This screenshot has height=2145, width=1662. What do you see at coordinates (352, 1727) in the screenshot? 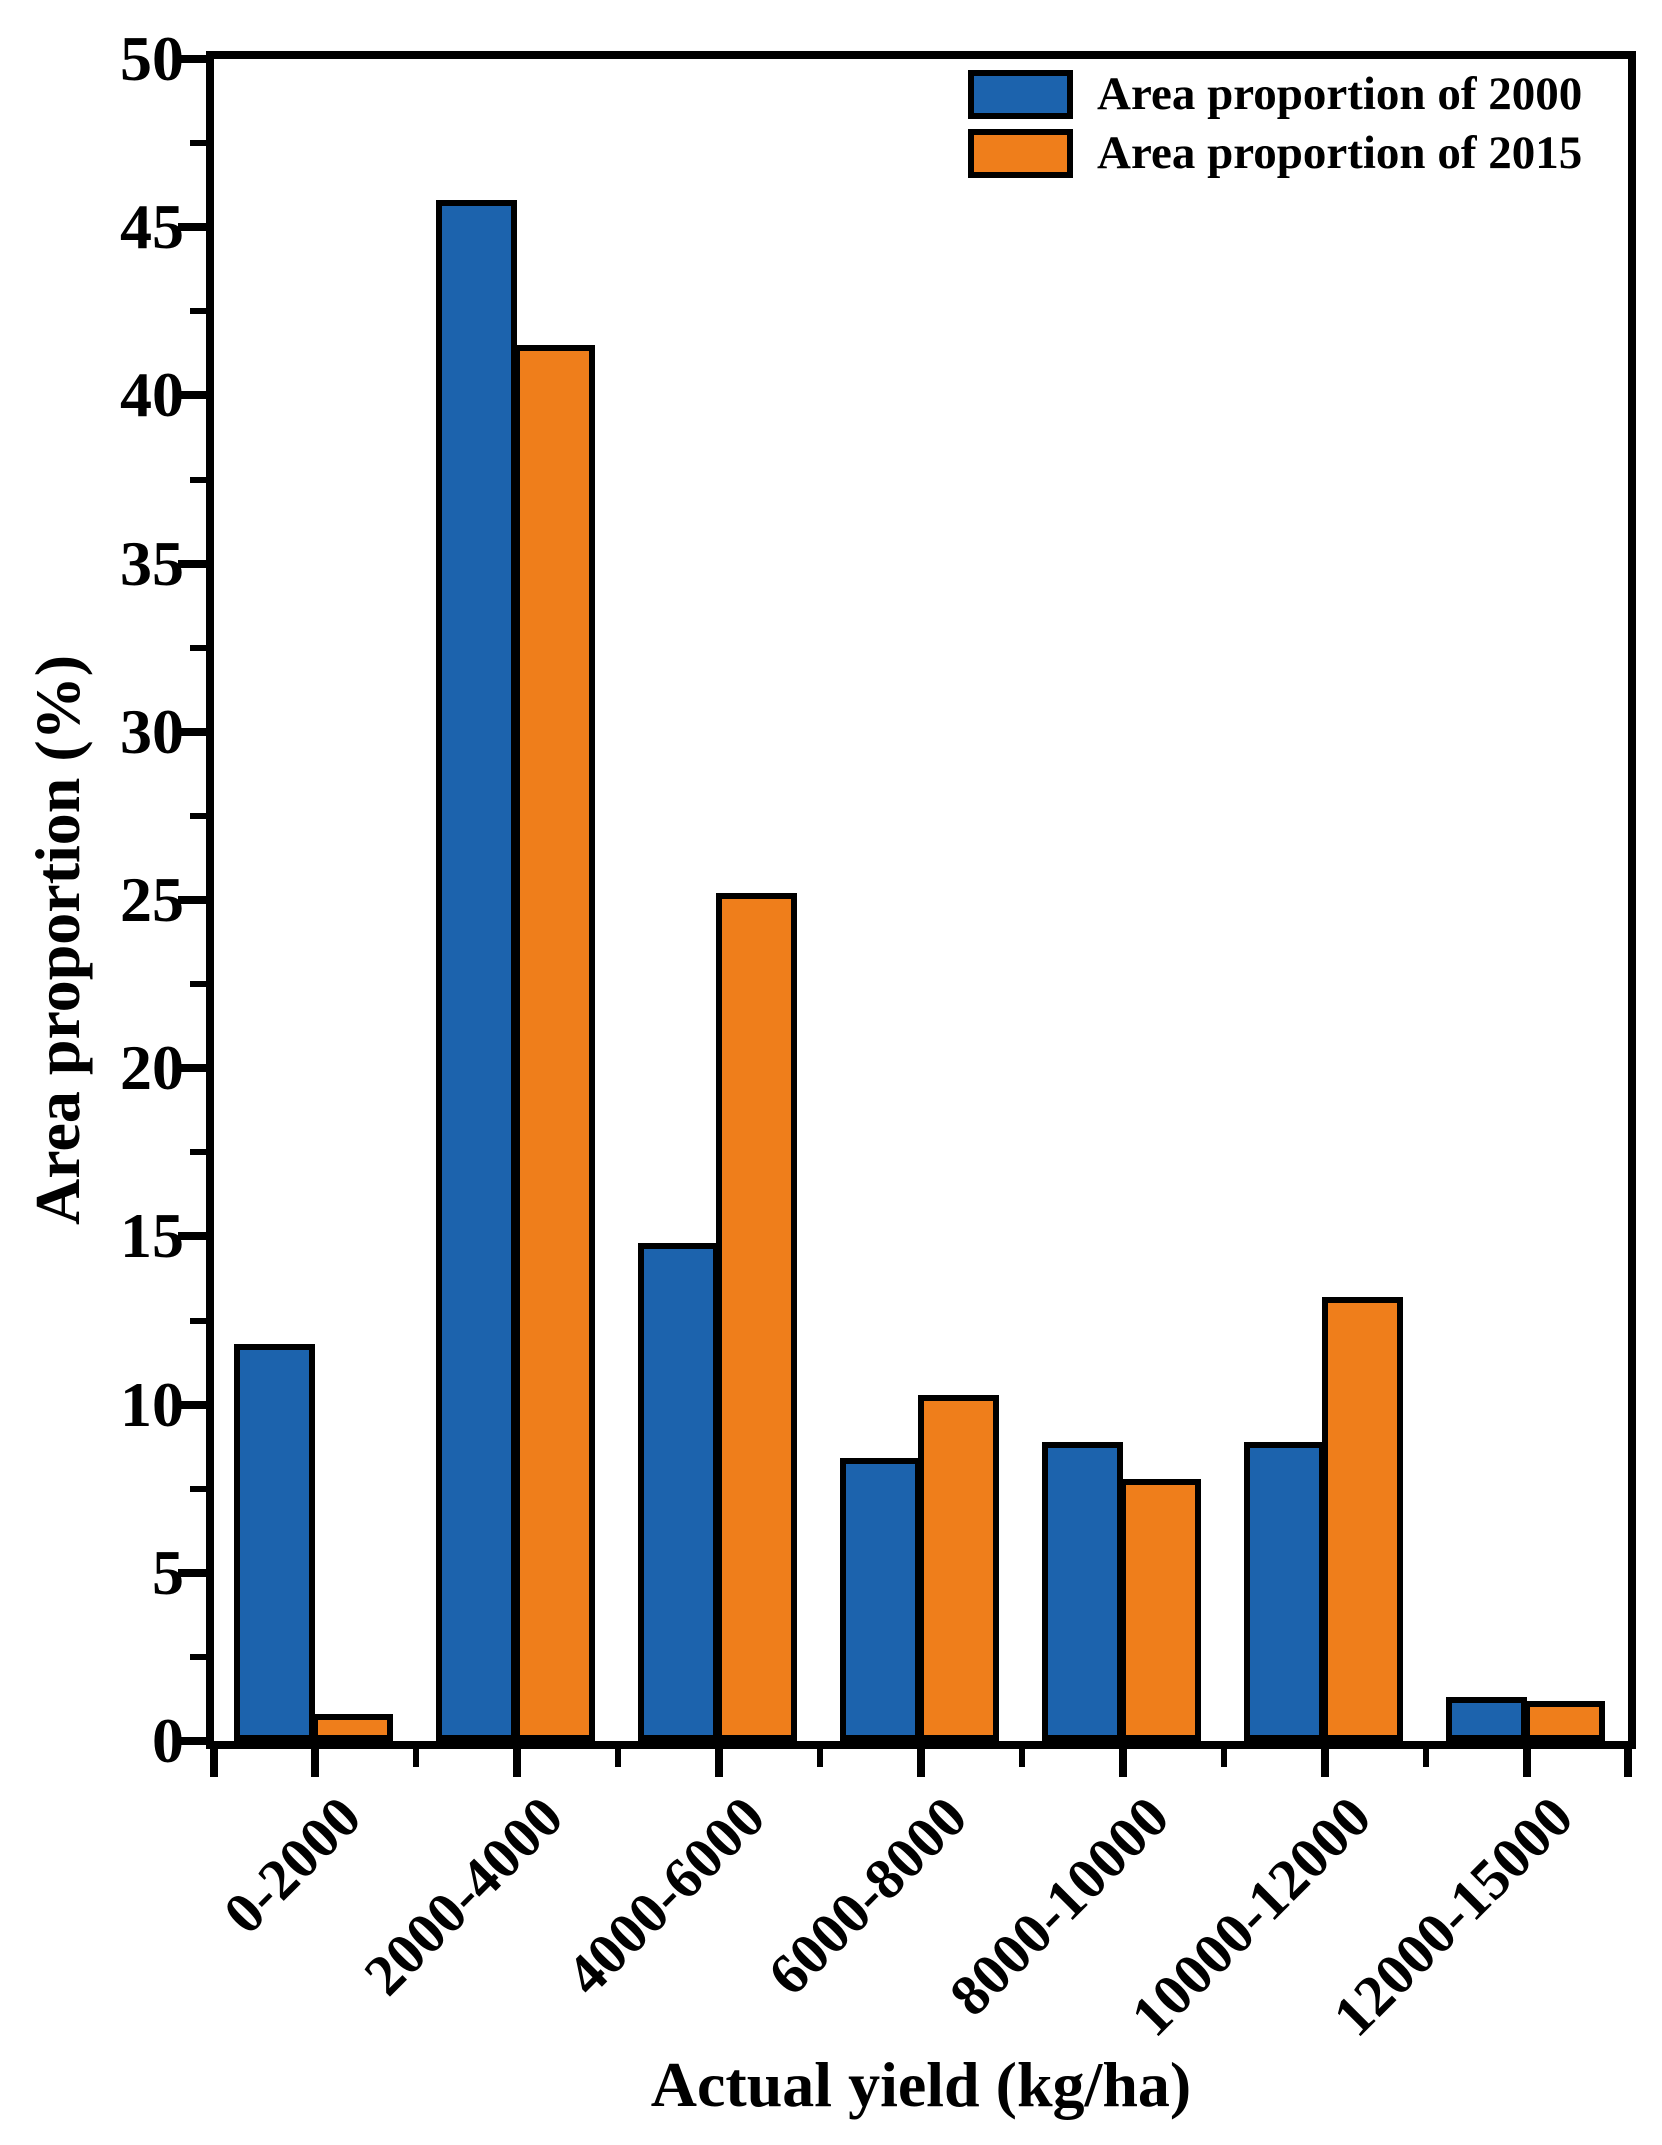
I see `bar-2015-0-2000` at bounding box center [352, 1727].